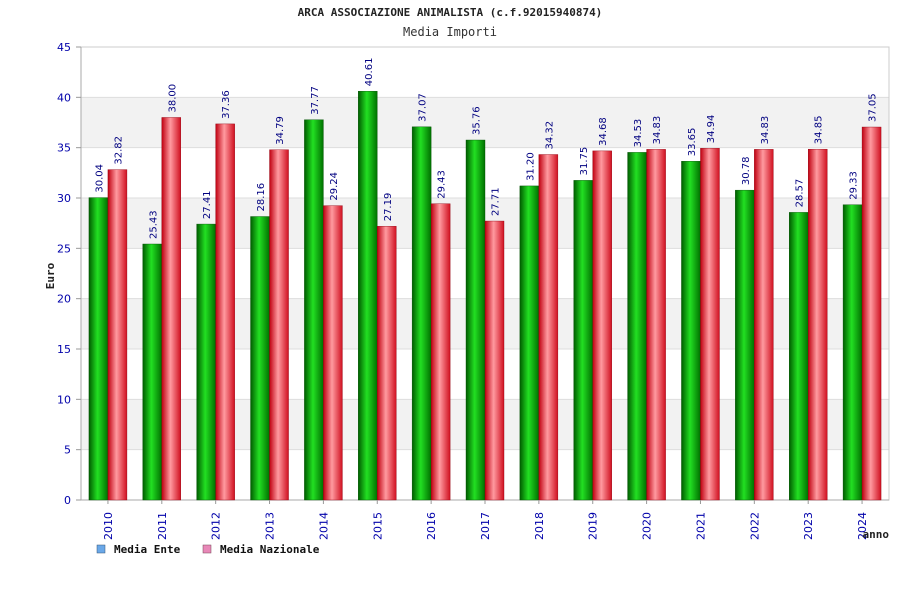  What do you see at coordinates (421, 313) in the screenshot?
I see `bar-media-ente-2016` at bounding box center [421, 313].